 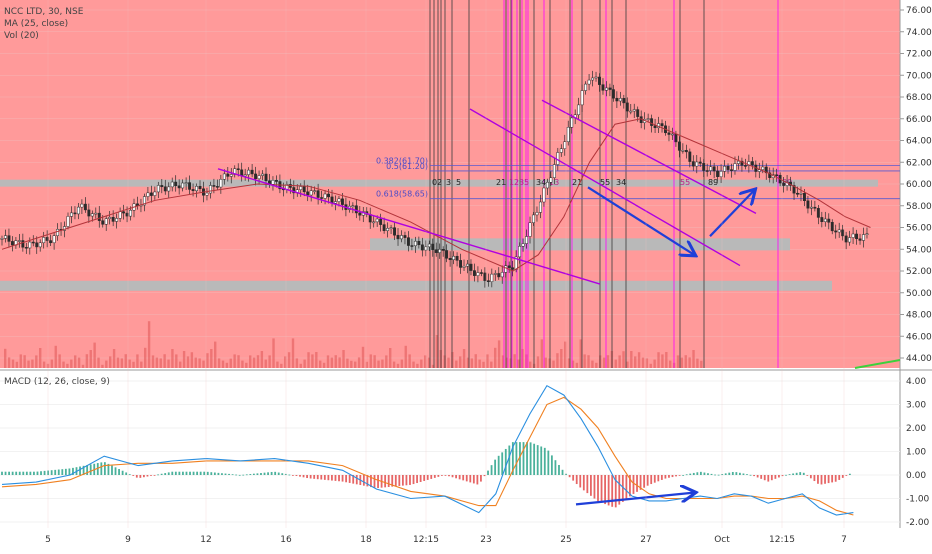 I want to click on price-tick-label: 72.00, so click(x=919, y=55).